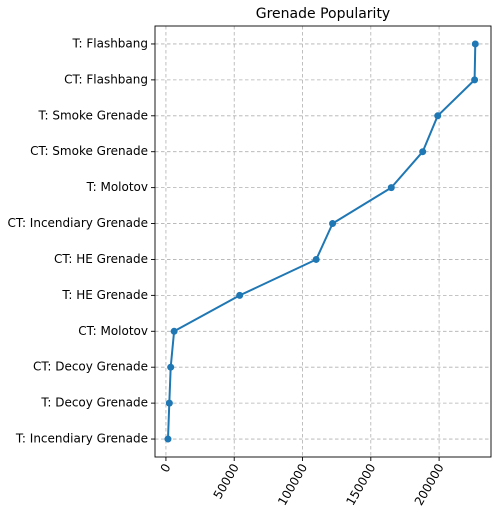 The image size is (497, 519). I want to click on y-tick-label: T: Incendiary Grenade, so click(81, 439).